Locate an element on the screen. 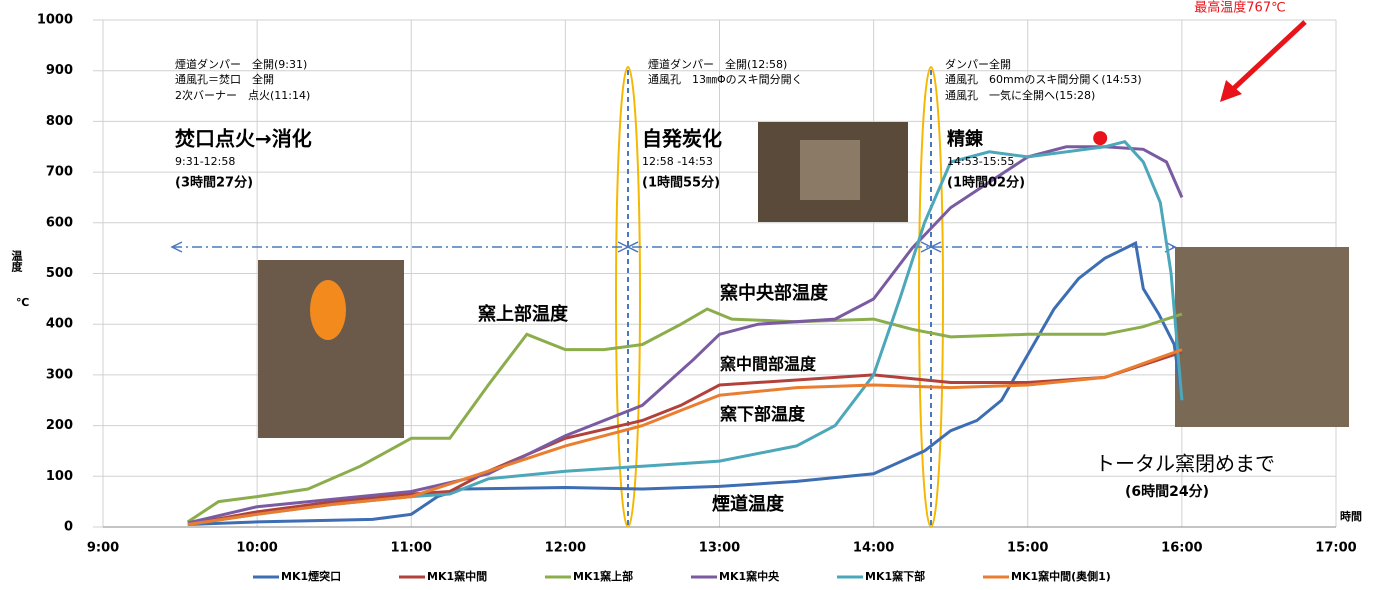 The height and width of the screenshot is (590, 1375). y-tick-label: 0 is located at coordinates (68, 527).